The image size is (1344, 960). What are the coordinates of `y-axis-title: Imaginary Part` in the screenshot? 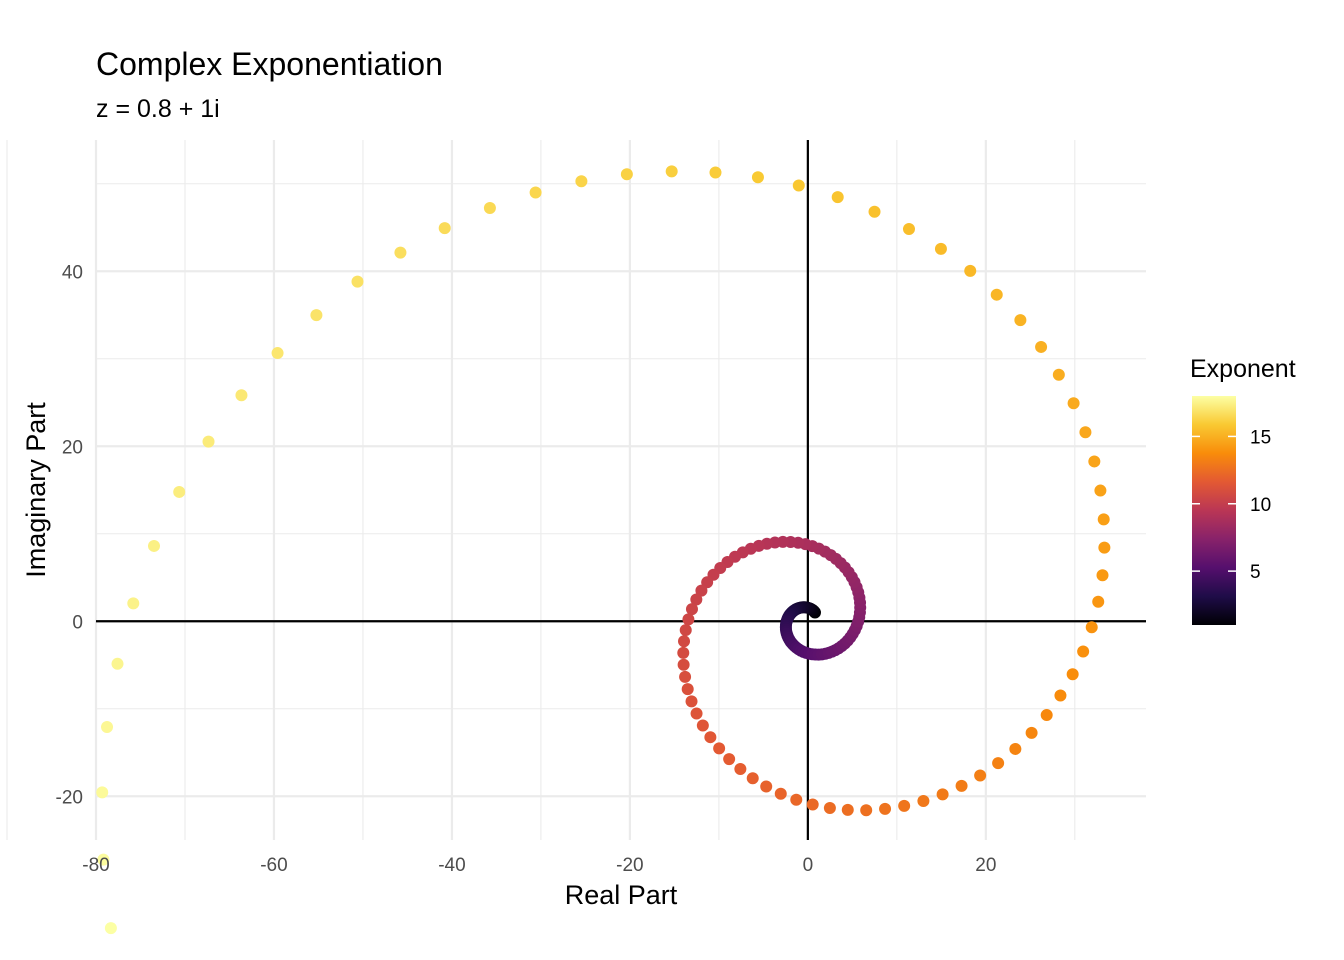 It's located at (36, 490).